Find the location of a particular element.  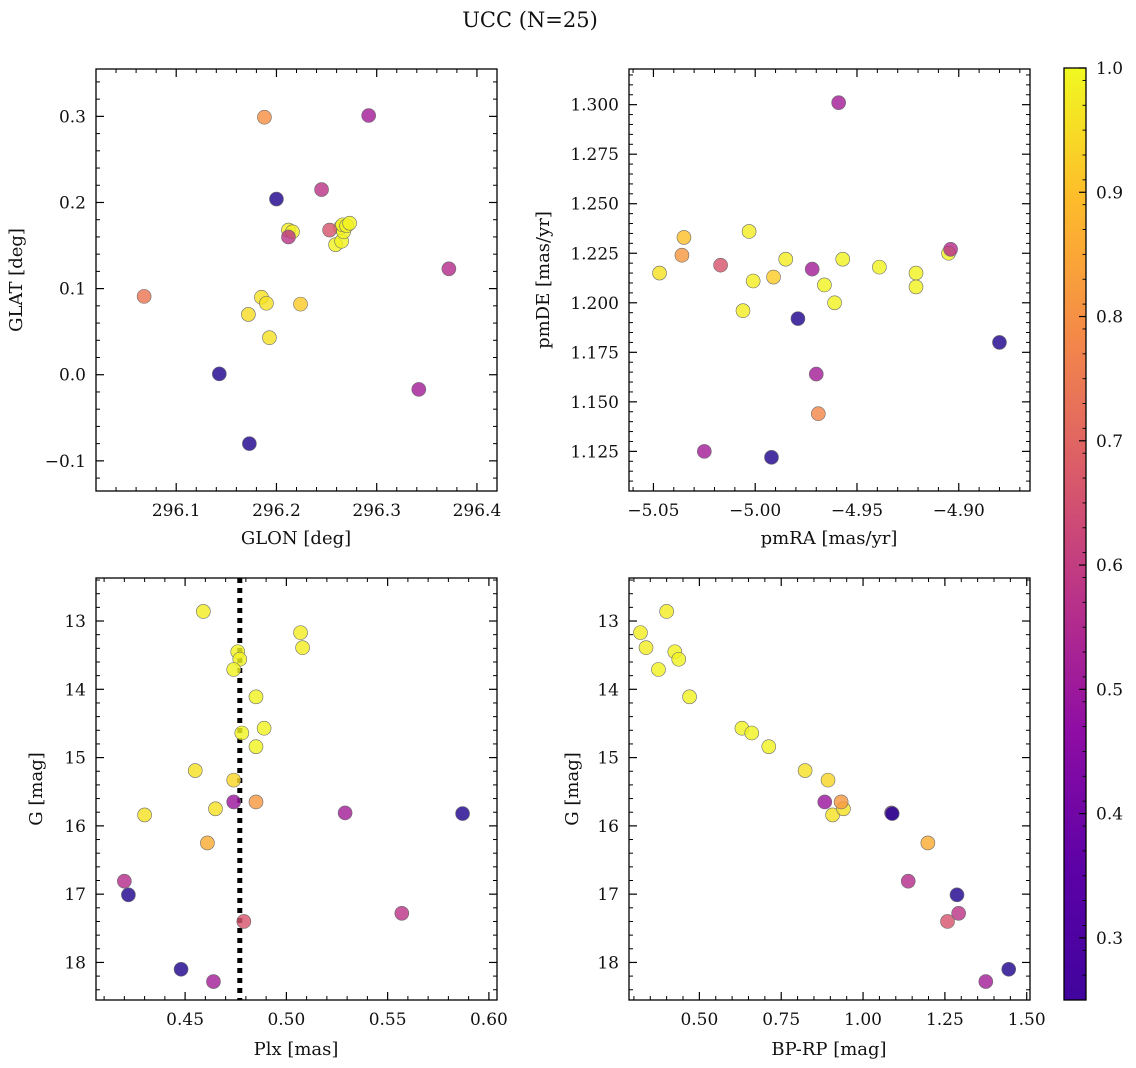

y-tick-label: 14 is located at coordinates (608, 690).